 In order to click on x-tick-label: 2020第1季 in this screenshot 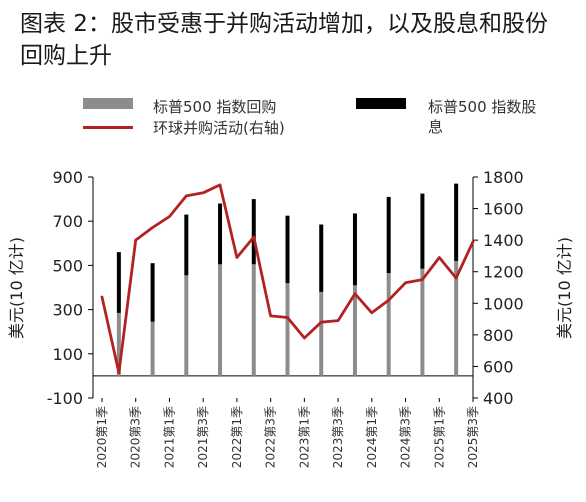, I will do `click(102, 437)`.